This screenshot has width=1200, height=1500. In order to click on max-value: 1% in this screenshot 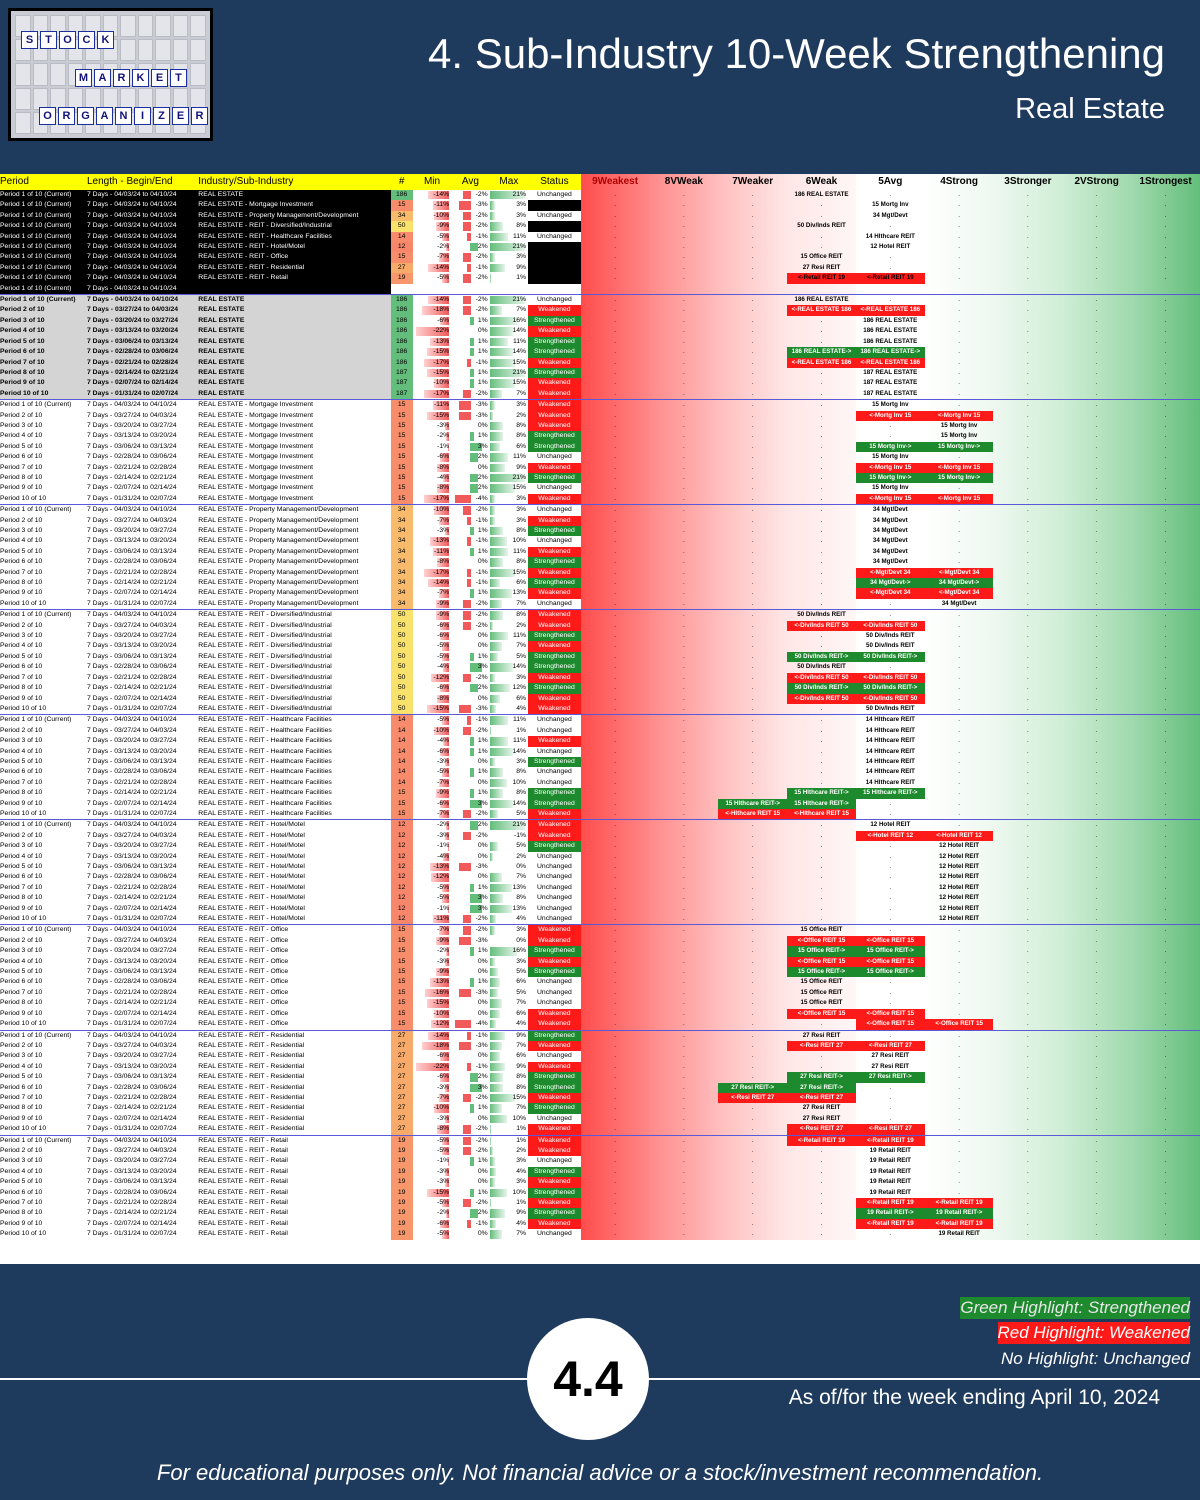, I will do `click(521, 278)`.